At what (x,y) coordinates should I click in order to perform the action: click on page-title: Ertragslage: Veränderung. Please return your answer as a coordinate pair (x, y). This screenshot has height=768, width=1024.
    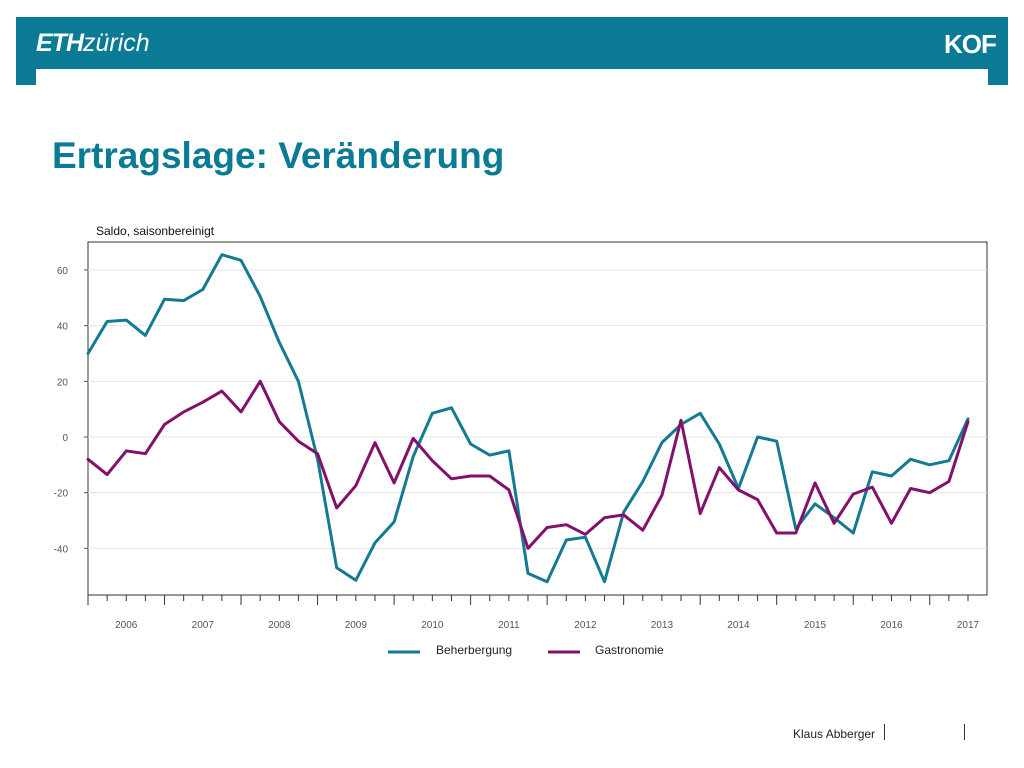
    Looking at the image, I should click on (278, 155).